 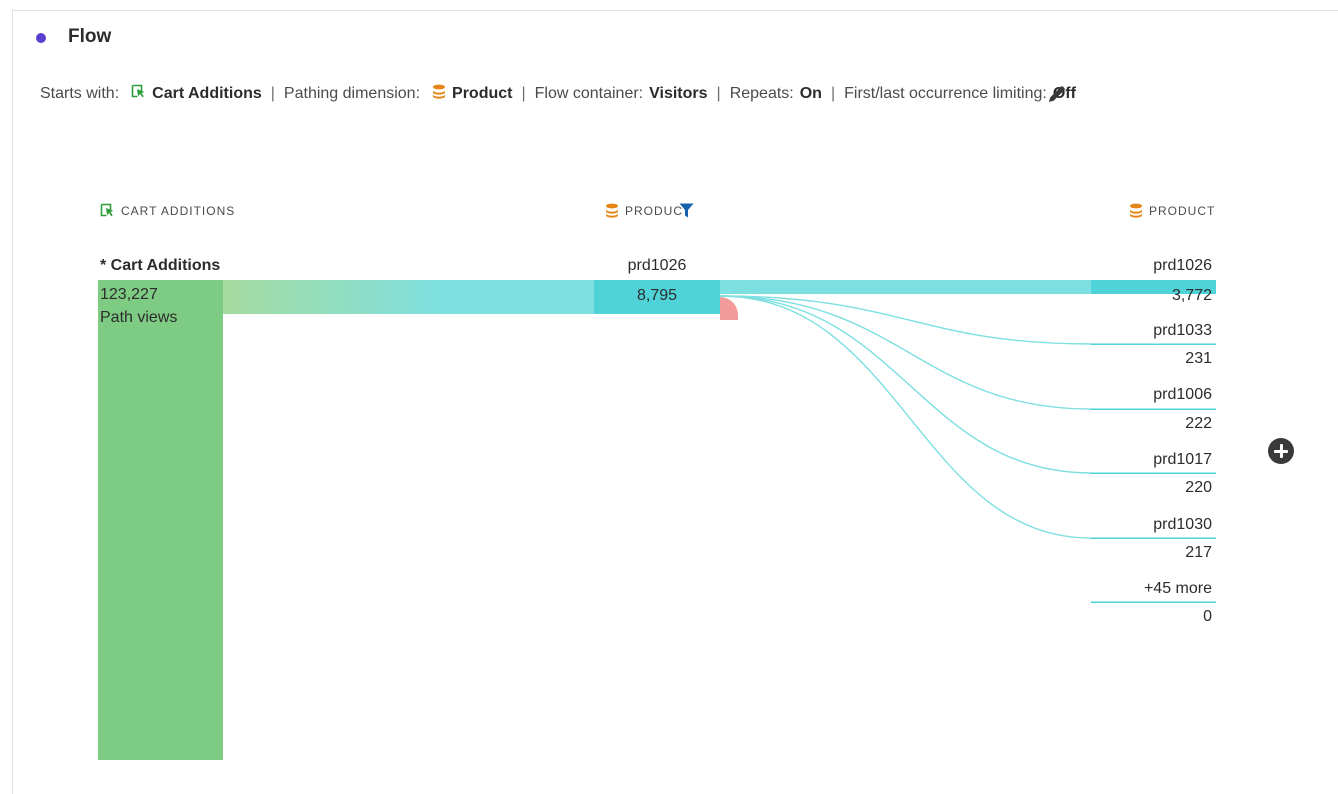 I want to click on right-node-value: 220, so click(x=1198, y=487).